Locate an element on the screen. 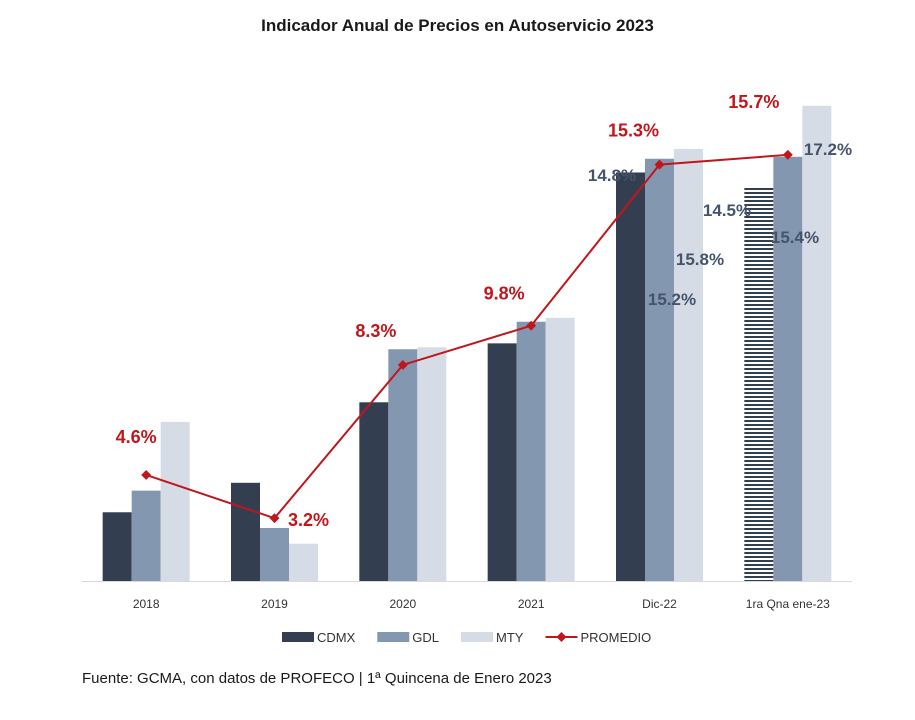 This screenshot has height=720, width=915. bar-cdmx-2020 is located at coordinates (374, 491).